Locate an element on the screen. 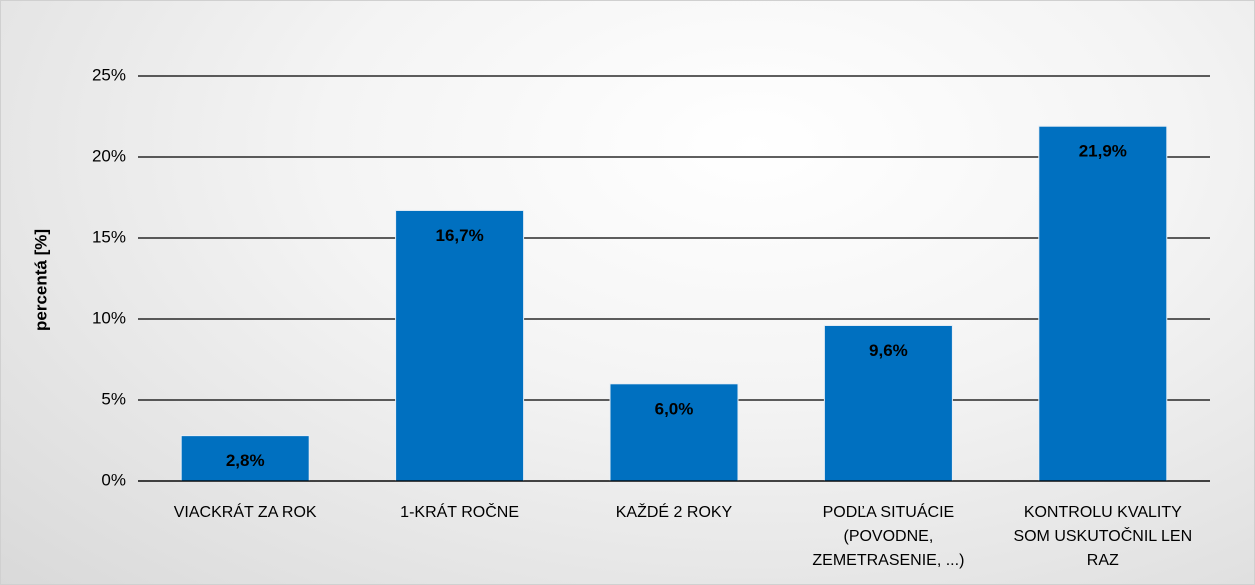 The height and width of the screenshot is (585, 1255). y-tick-label: 20% is located at coordinates (109, 155).